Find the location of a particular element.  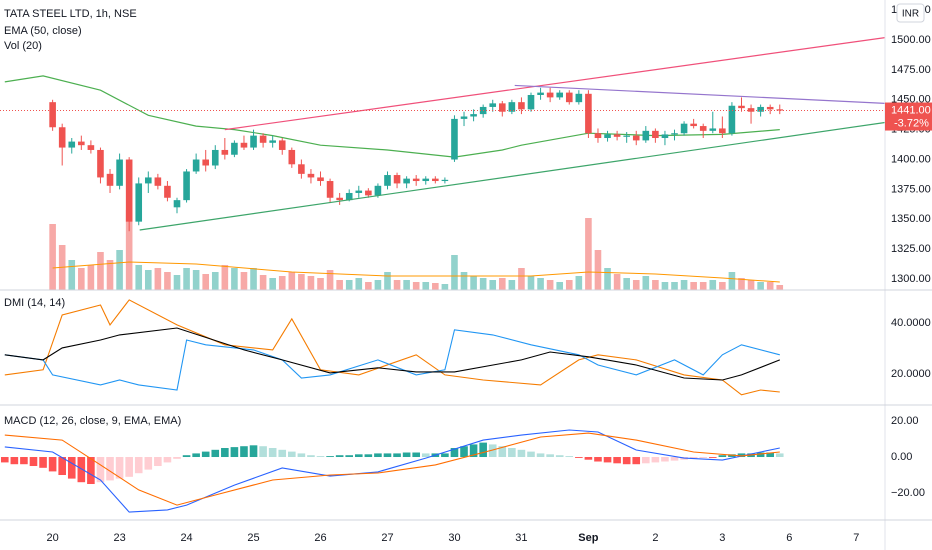

macd-line is located at coordinates (392, 469).